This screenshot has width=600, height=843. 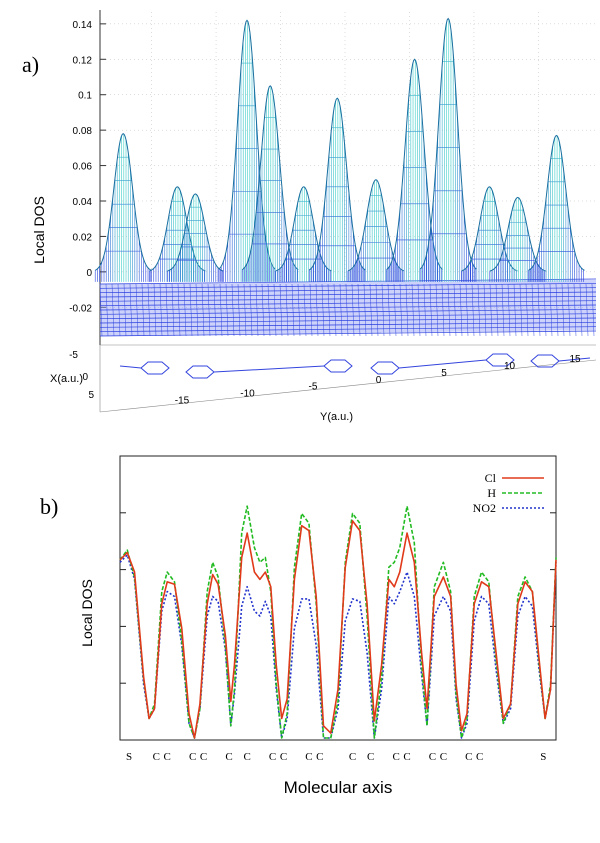 What do you see at coordinates (336, 417) in the screenshot?
I see `y-axis-label-a: Y(a.u.)` at bounding box center [336, 417].